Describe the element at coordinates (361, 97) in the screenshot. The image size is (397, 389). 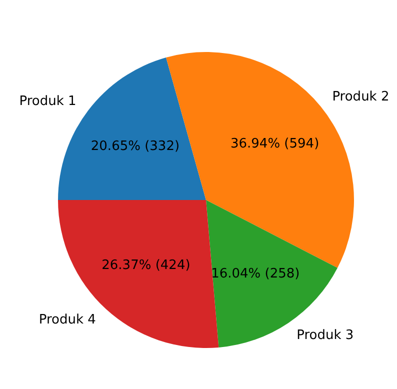
I see `slice-label: Produk 2` at that location.